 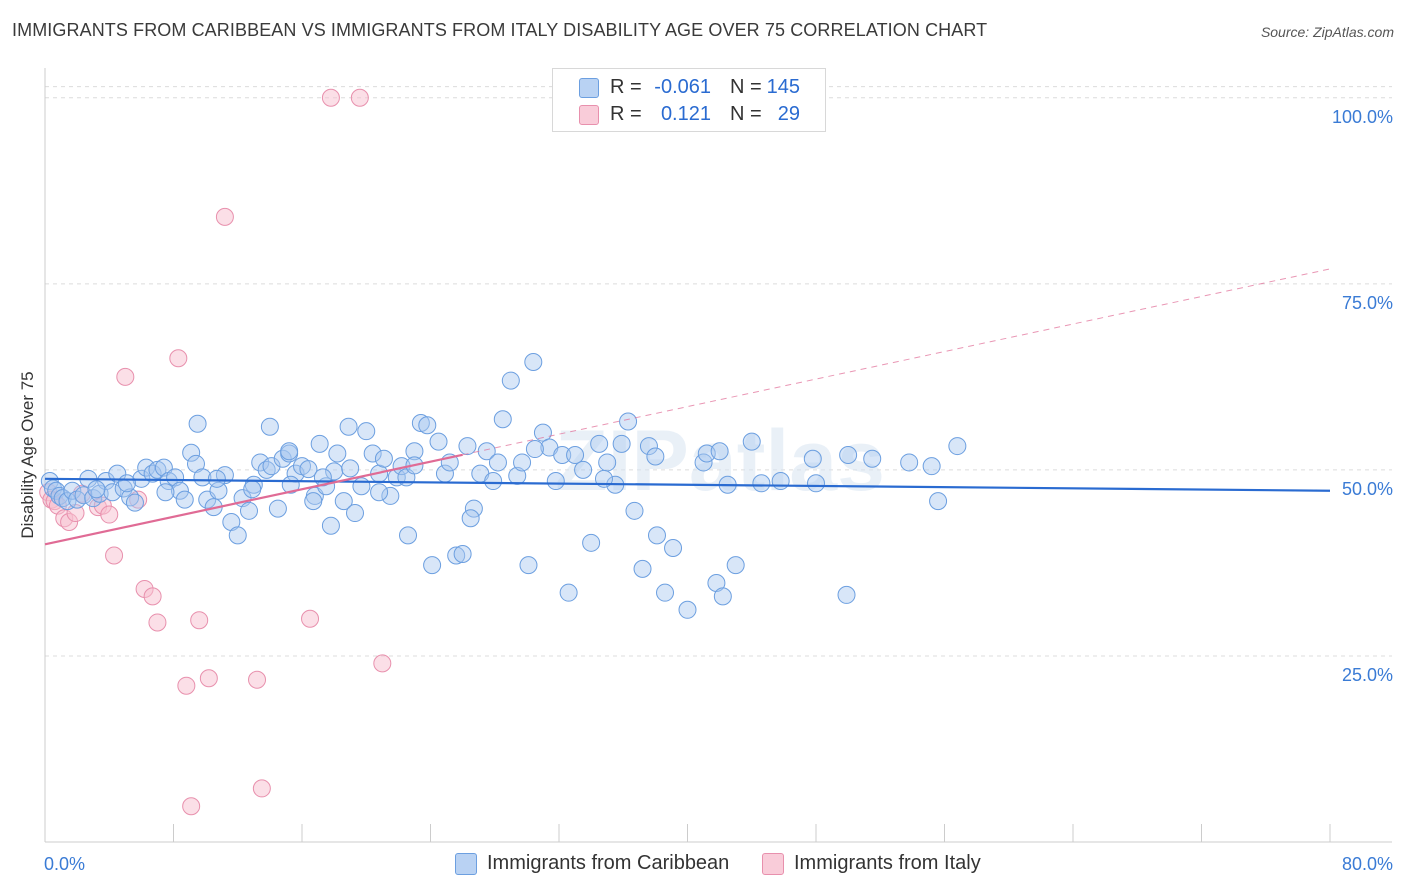 What do you see at coordinates (685, 114) in the screenshot?
I see `legend-r-value: 0.121` at bounding box center [685, 114].